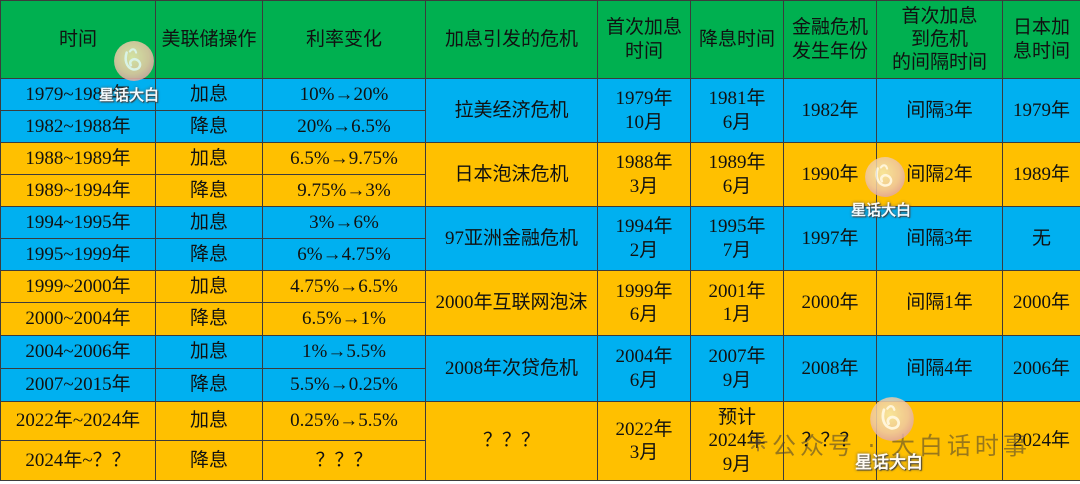  I want to click on table-row: 2024年~？？ 降息 ？？？, so click(540, 460).